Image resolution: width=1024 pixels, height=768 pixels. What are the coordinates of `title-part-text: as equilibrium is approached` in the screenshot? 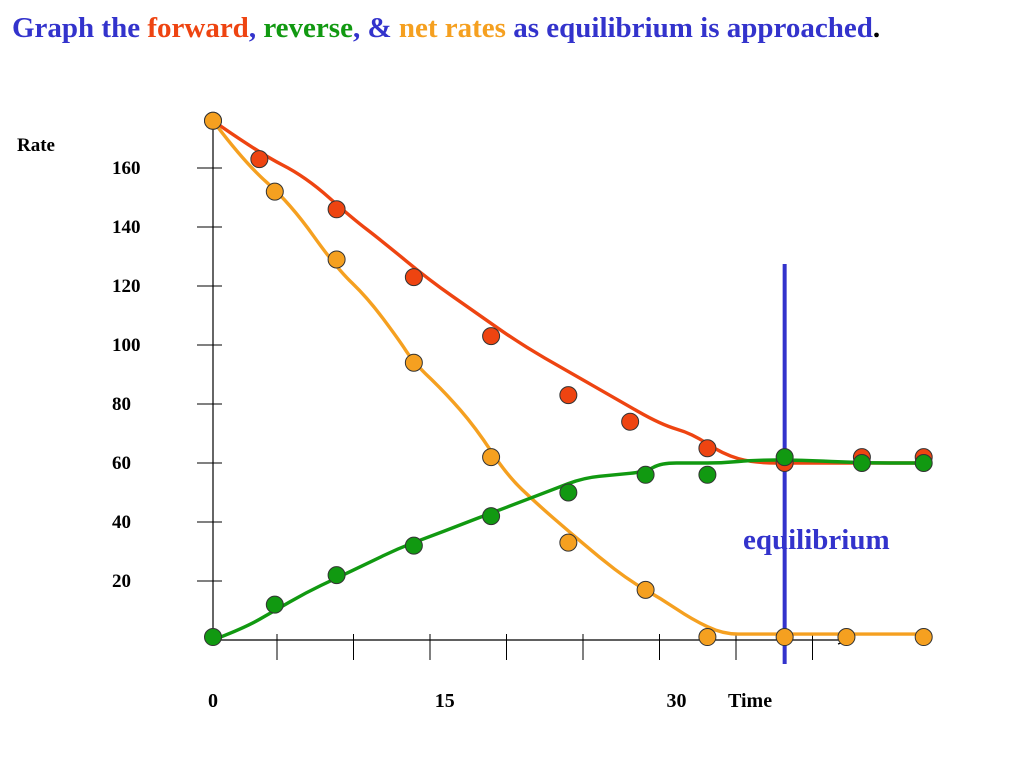 It's located at (689, 28).